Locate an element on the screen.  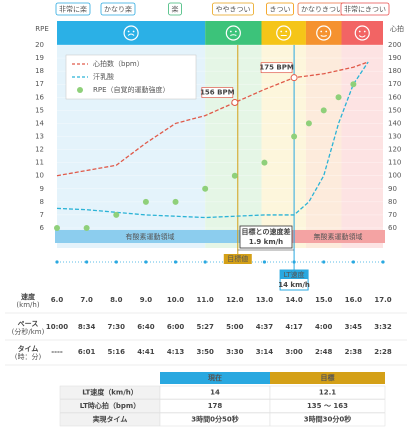
rpe-label: 非常に楽 is located at coordinates (73, 9).